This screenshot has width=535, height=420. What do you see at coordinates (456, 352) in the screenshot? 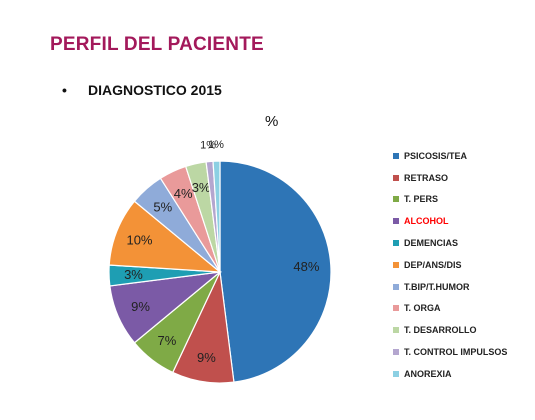
I see `legend-label: T. CONTROL IMPULSOS` at bounding box center [456, 352].